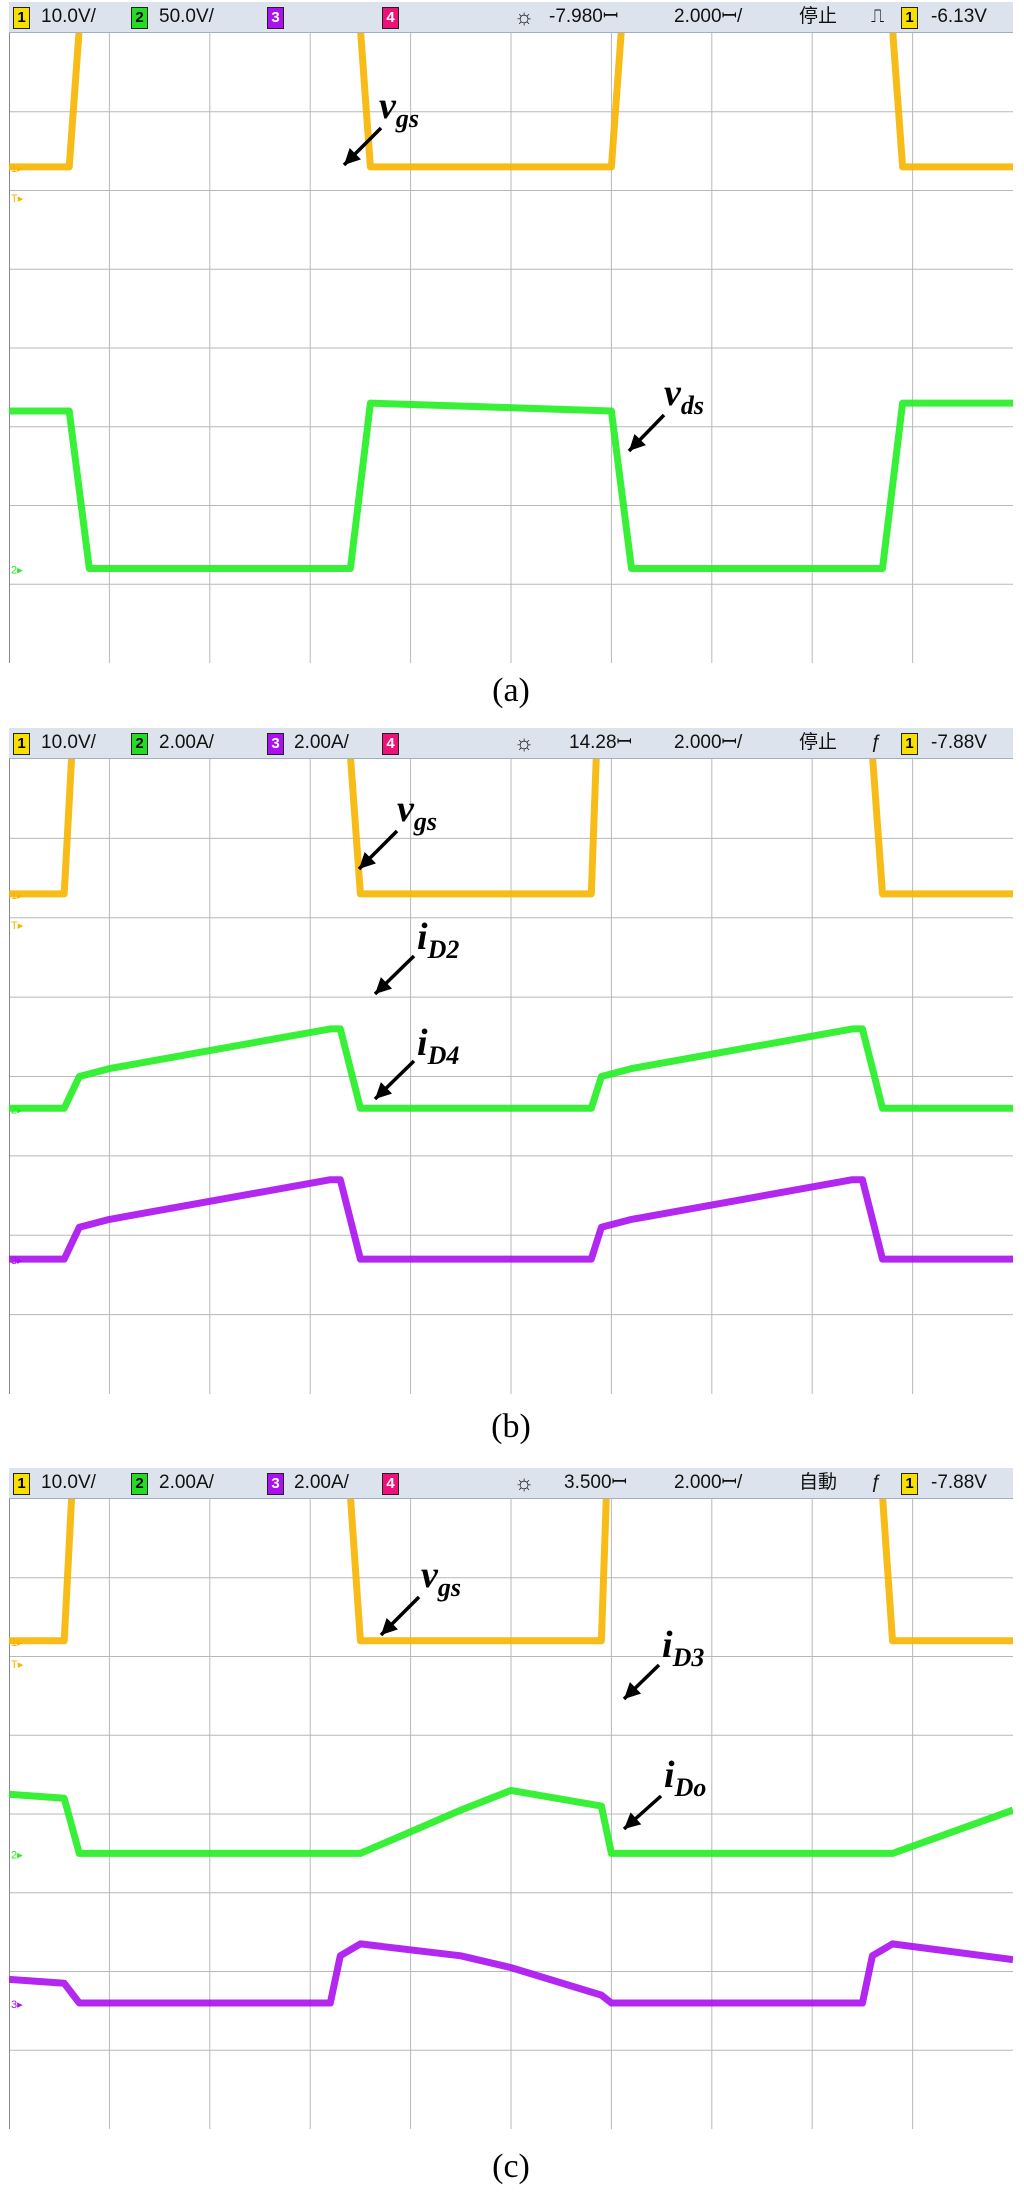  I want to click on figure-caption-c: (c), so click(511, 2166).